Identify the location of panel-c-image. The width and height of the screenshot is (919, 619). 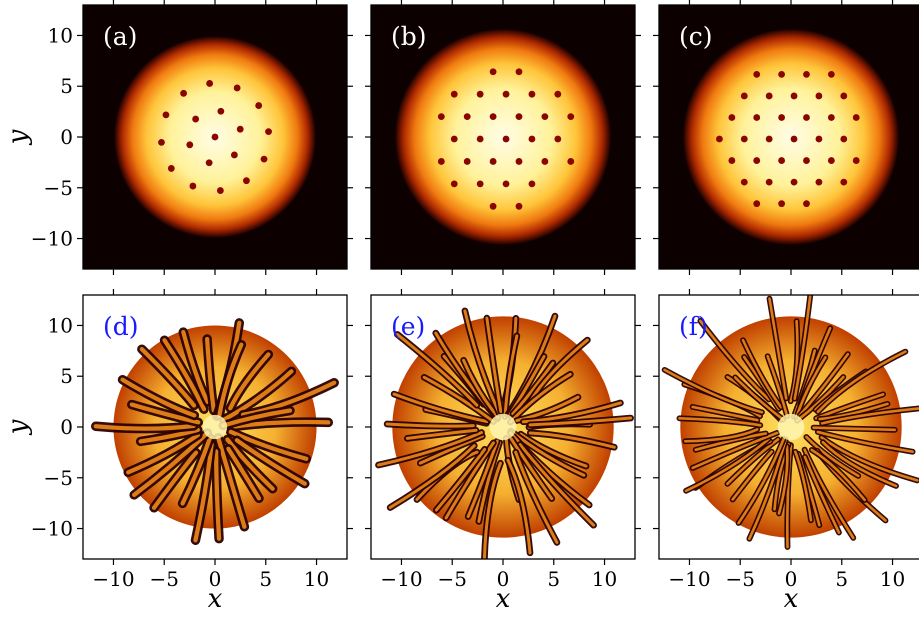
(789, 137).